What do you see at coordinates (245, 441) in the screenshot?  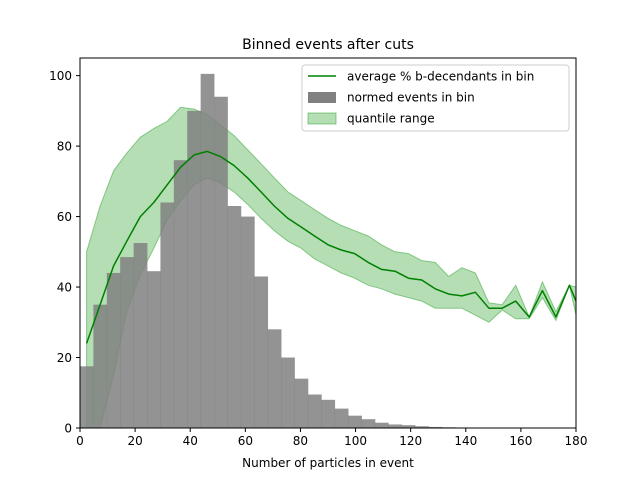 I see `x-tick-label: 60` at bounding box center [245, 441].